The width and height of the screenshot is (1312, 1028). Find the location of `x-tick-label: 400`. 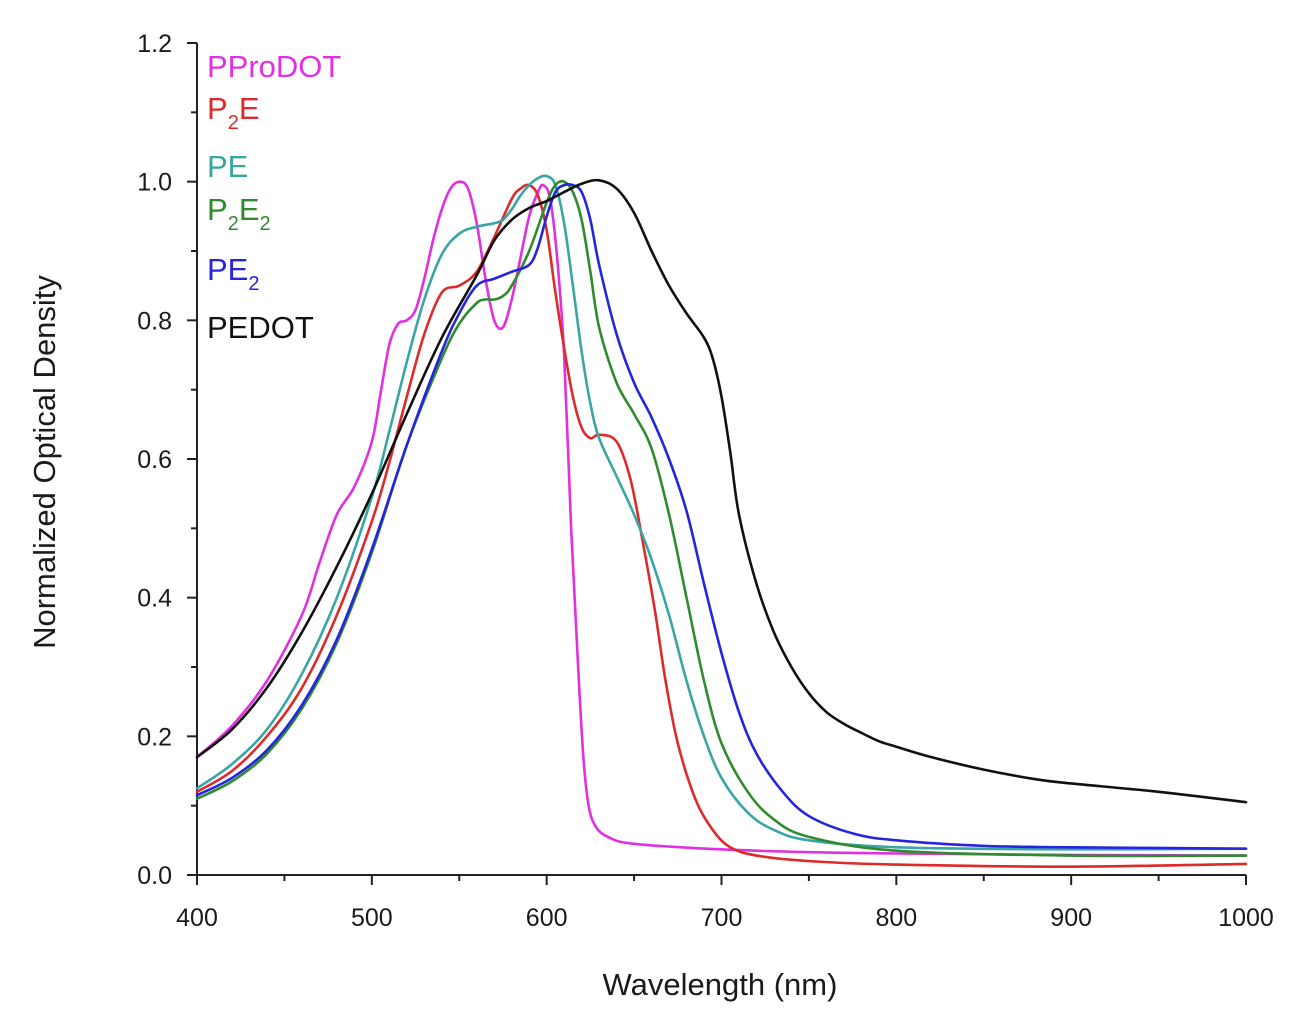

x-tick-label: 400 is located at coordinates (197, 918).